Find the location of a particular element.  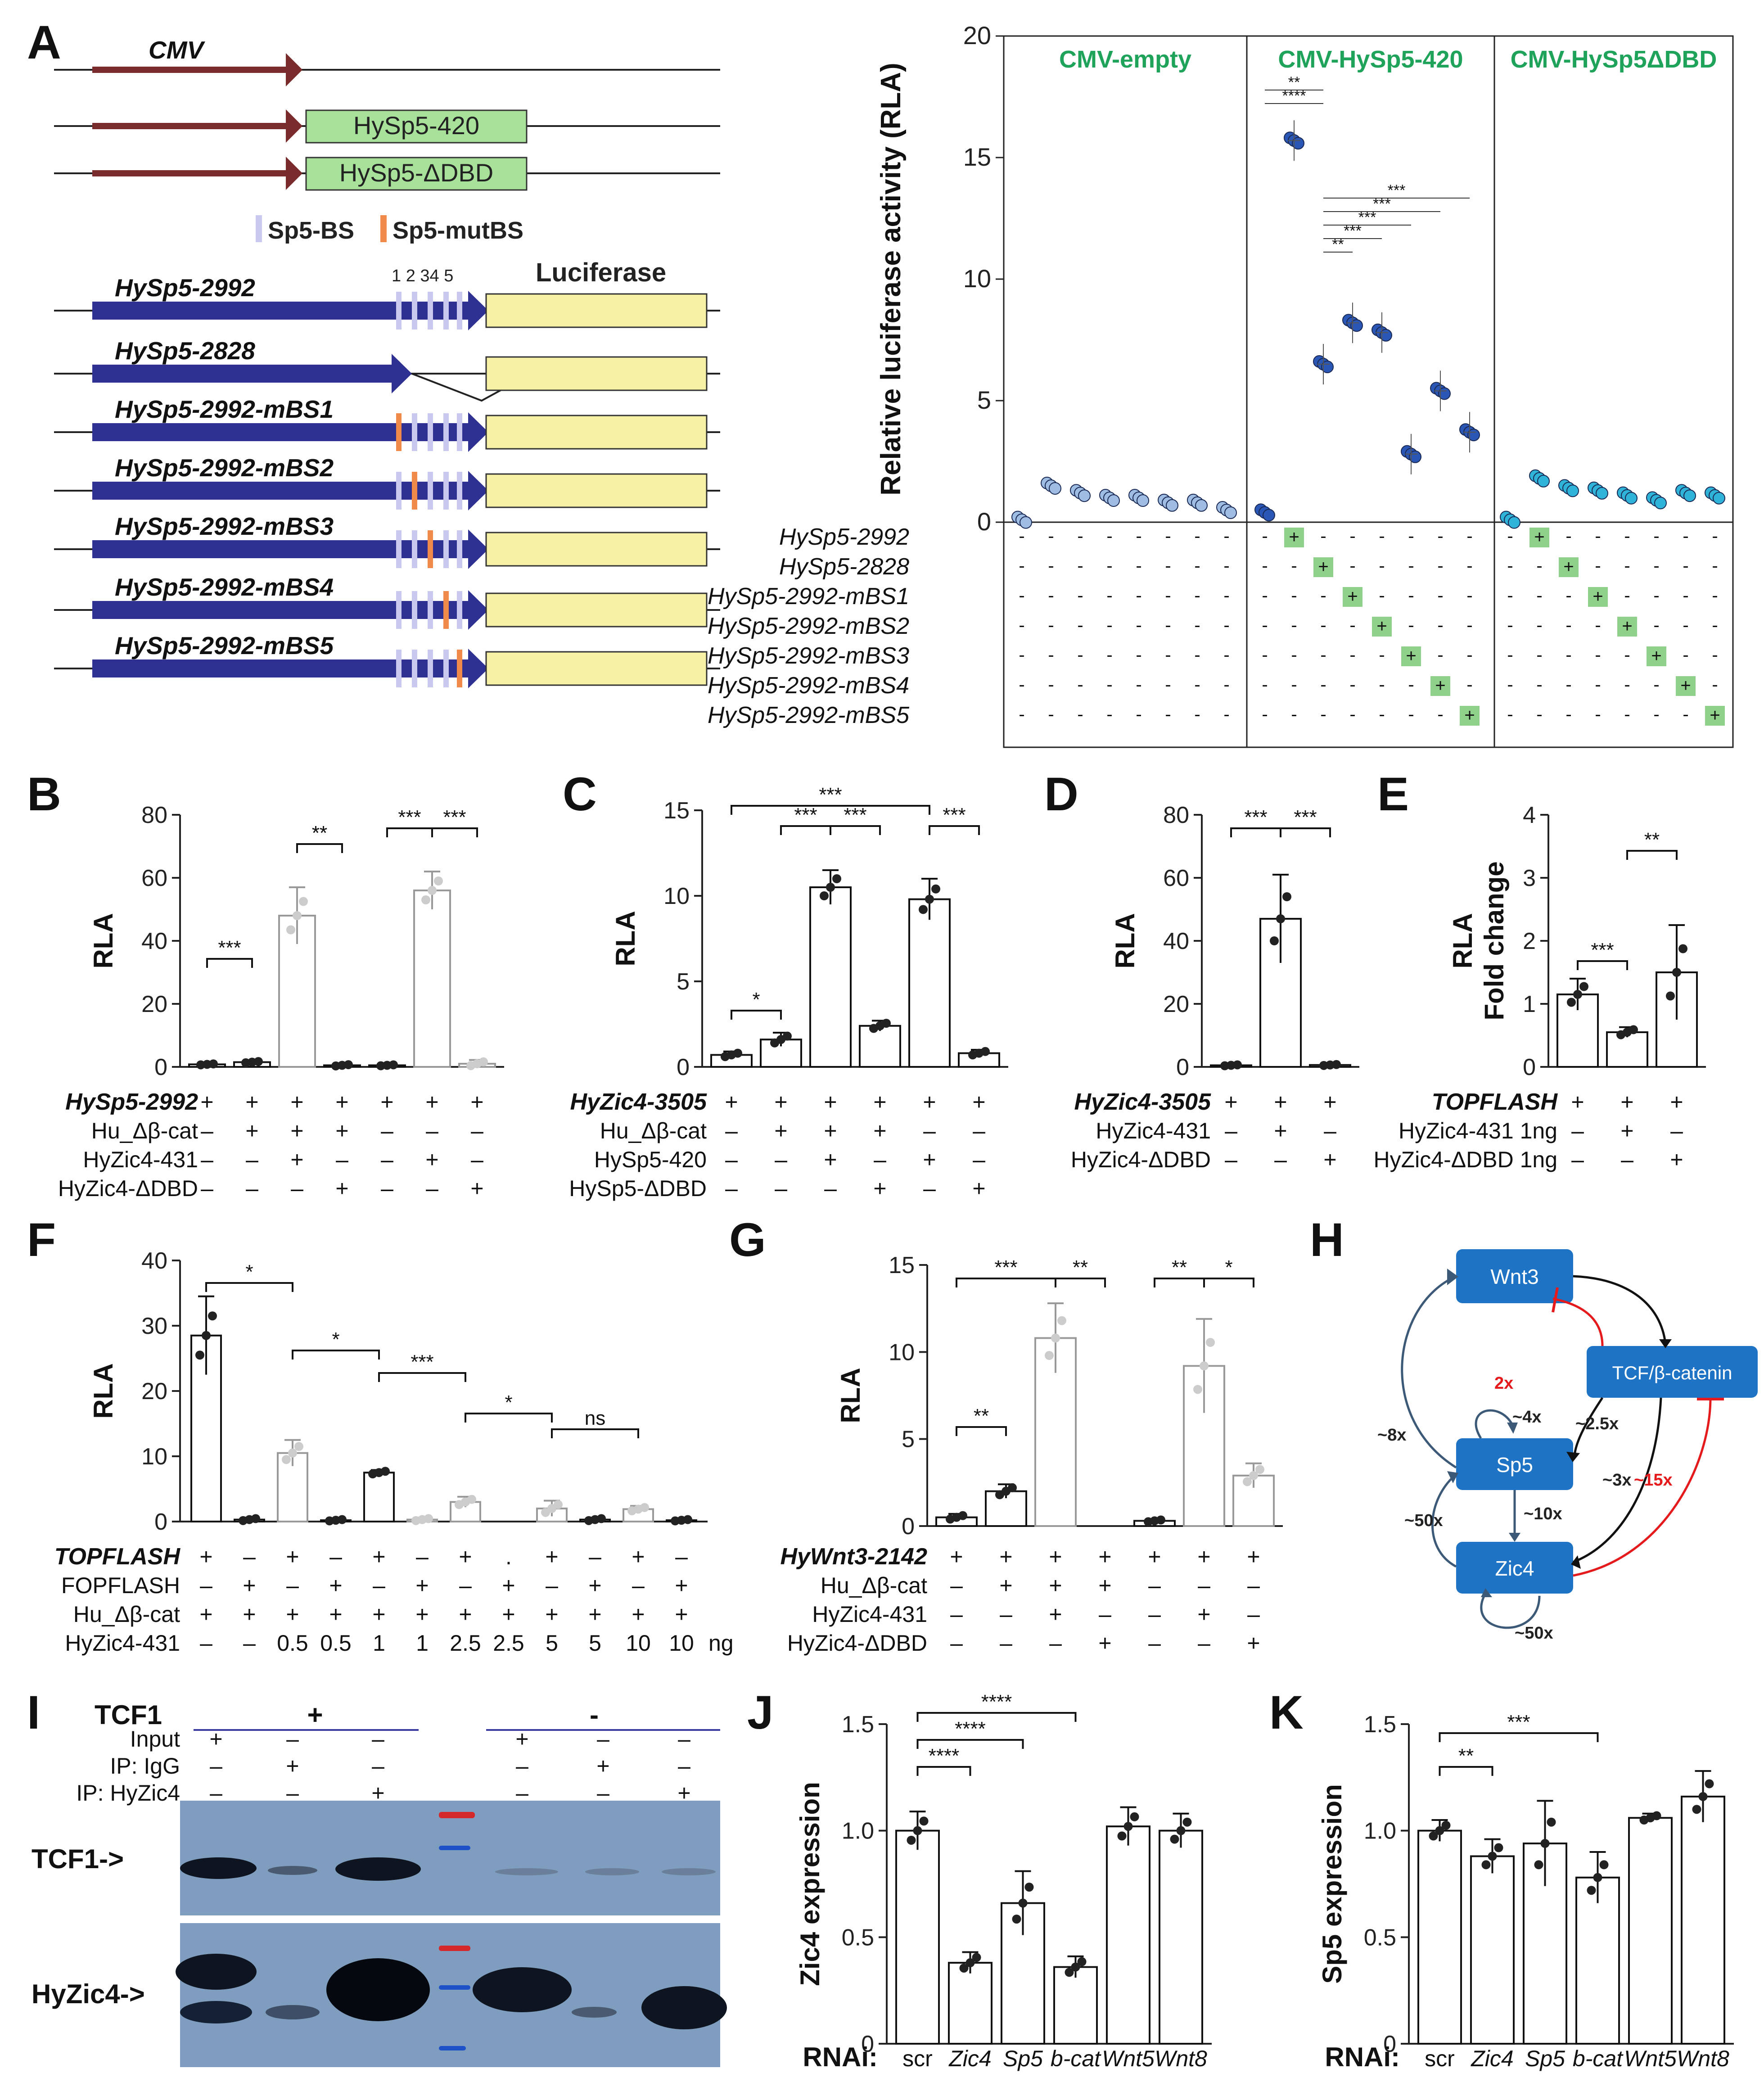

mutated-binding-site is located at coordinates (399, 432).